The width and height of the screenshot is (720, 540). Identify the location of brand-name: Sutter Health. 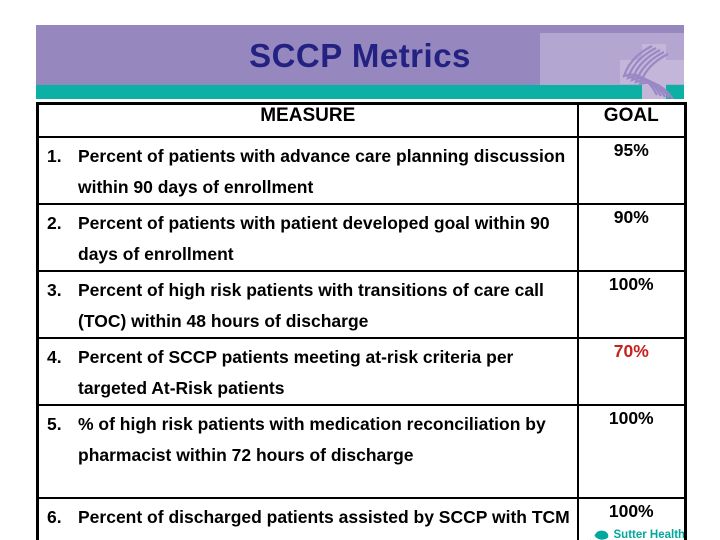
(649, 534).